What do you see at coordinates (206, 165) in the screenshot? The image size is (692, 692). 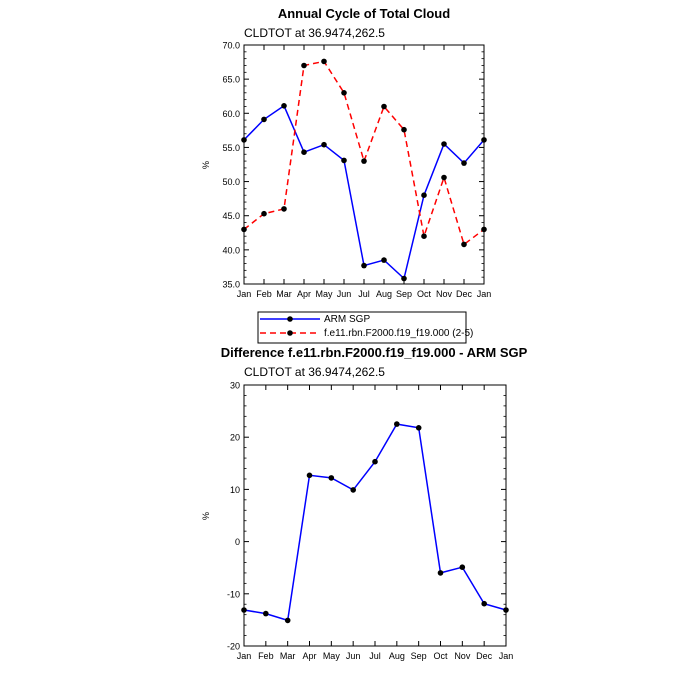 I see `y-axis-label: %` at bounding box center [206, 165].